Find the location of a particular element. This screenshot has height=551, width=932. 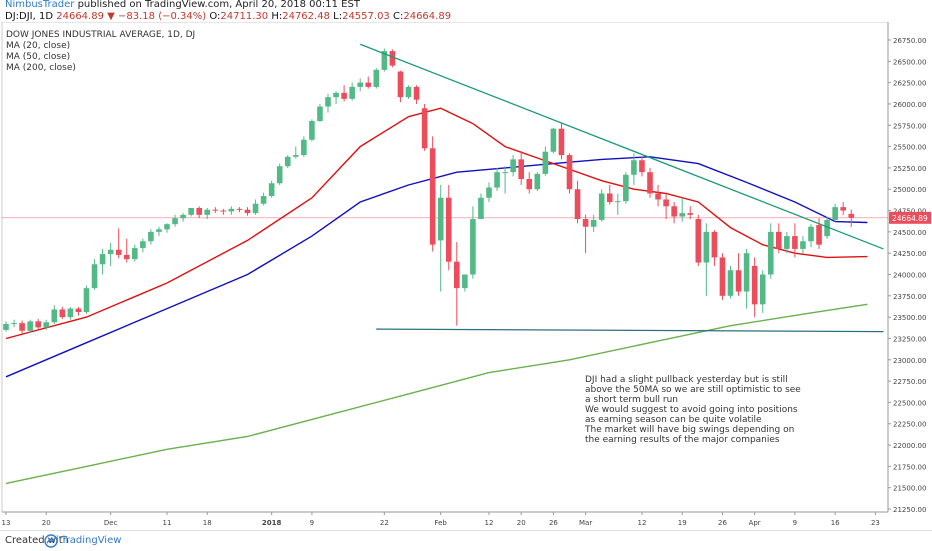

support-line is located at coordinates (630, 330).